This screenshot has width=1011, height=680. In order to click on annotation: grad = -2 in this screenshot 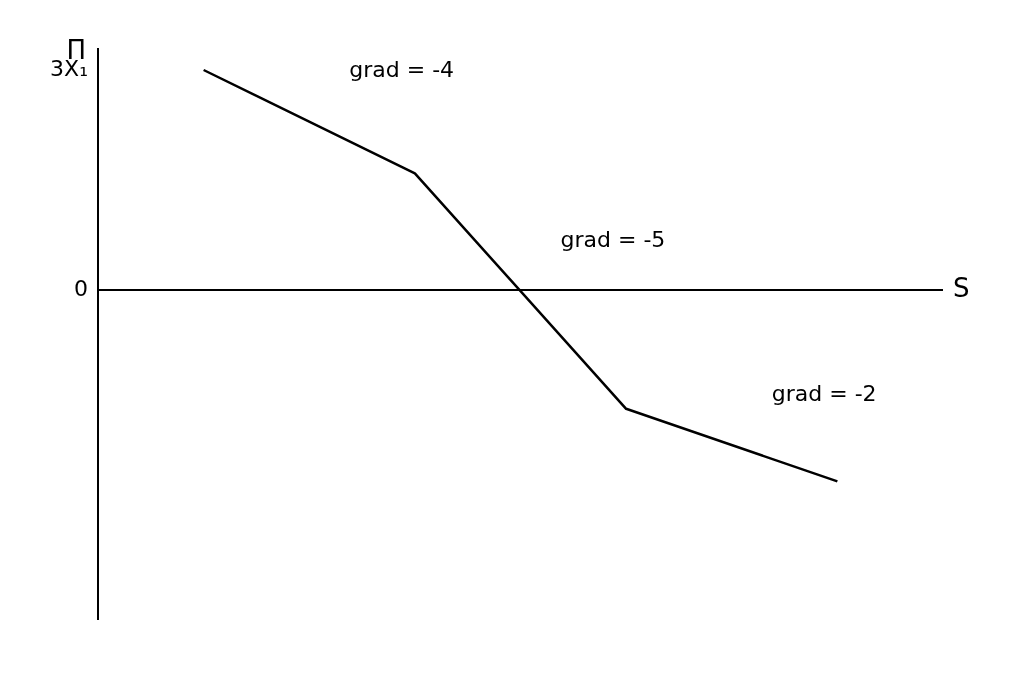, I will do `click(824, 393)`.